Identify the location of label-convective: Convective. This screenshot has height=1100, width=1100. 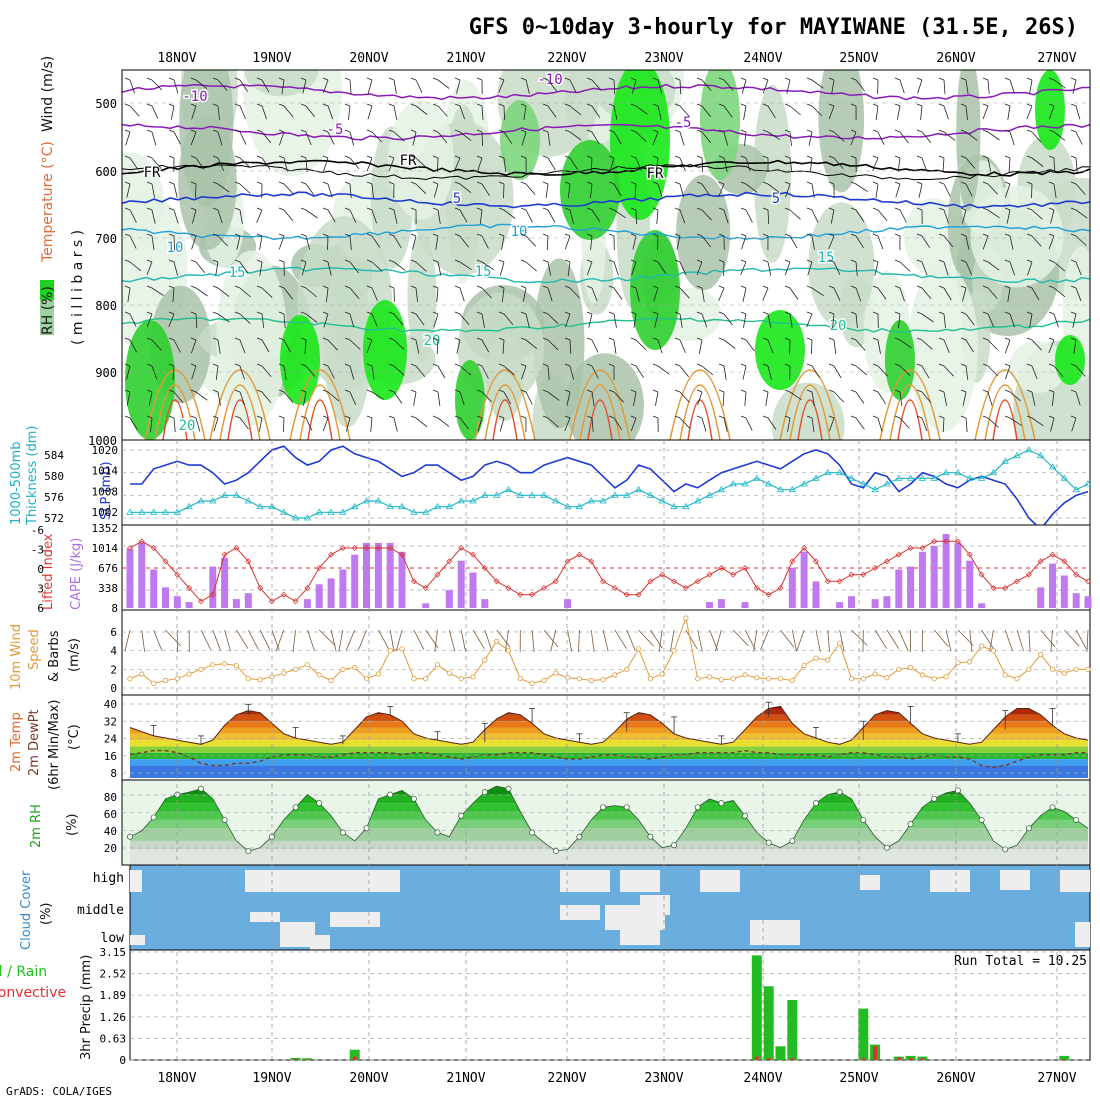
(33, 993).